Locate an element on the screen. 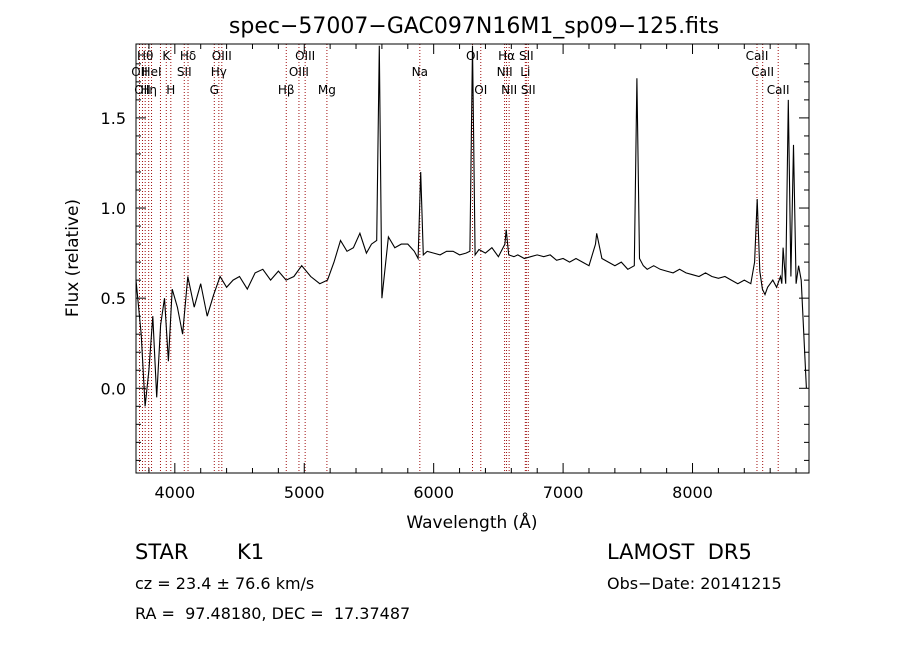 This screenshot has width=900, height=649. survey-name: LAMOST DR5 is located at coordinates (679, 552).